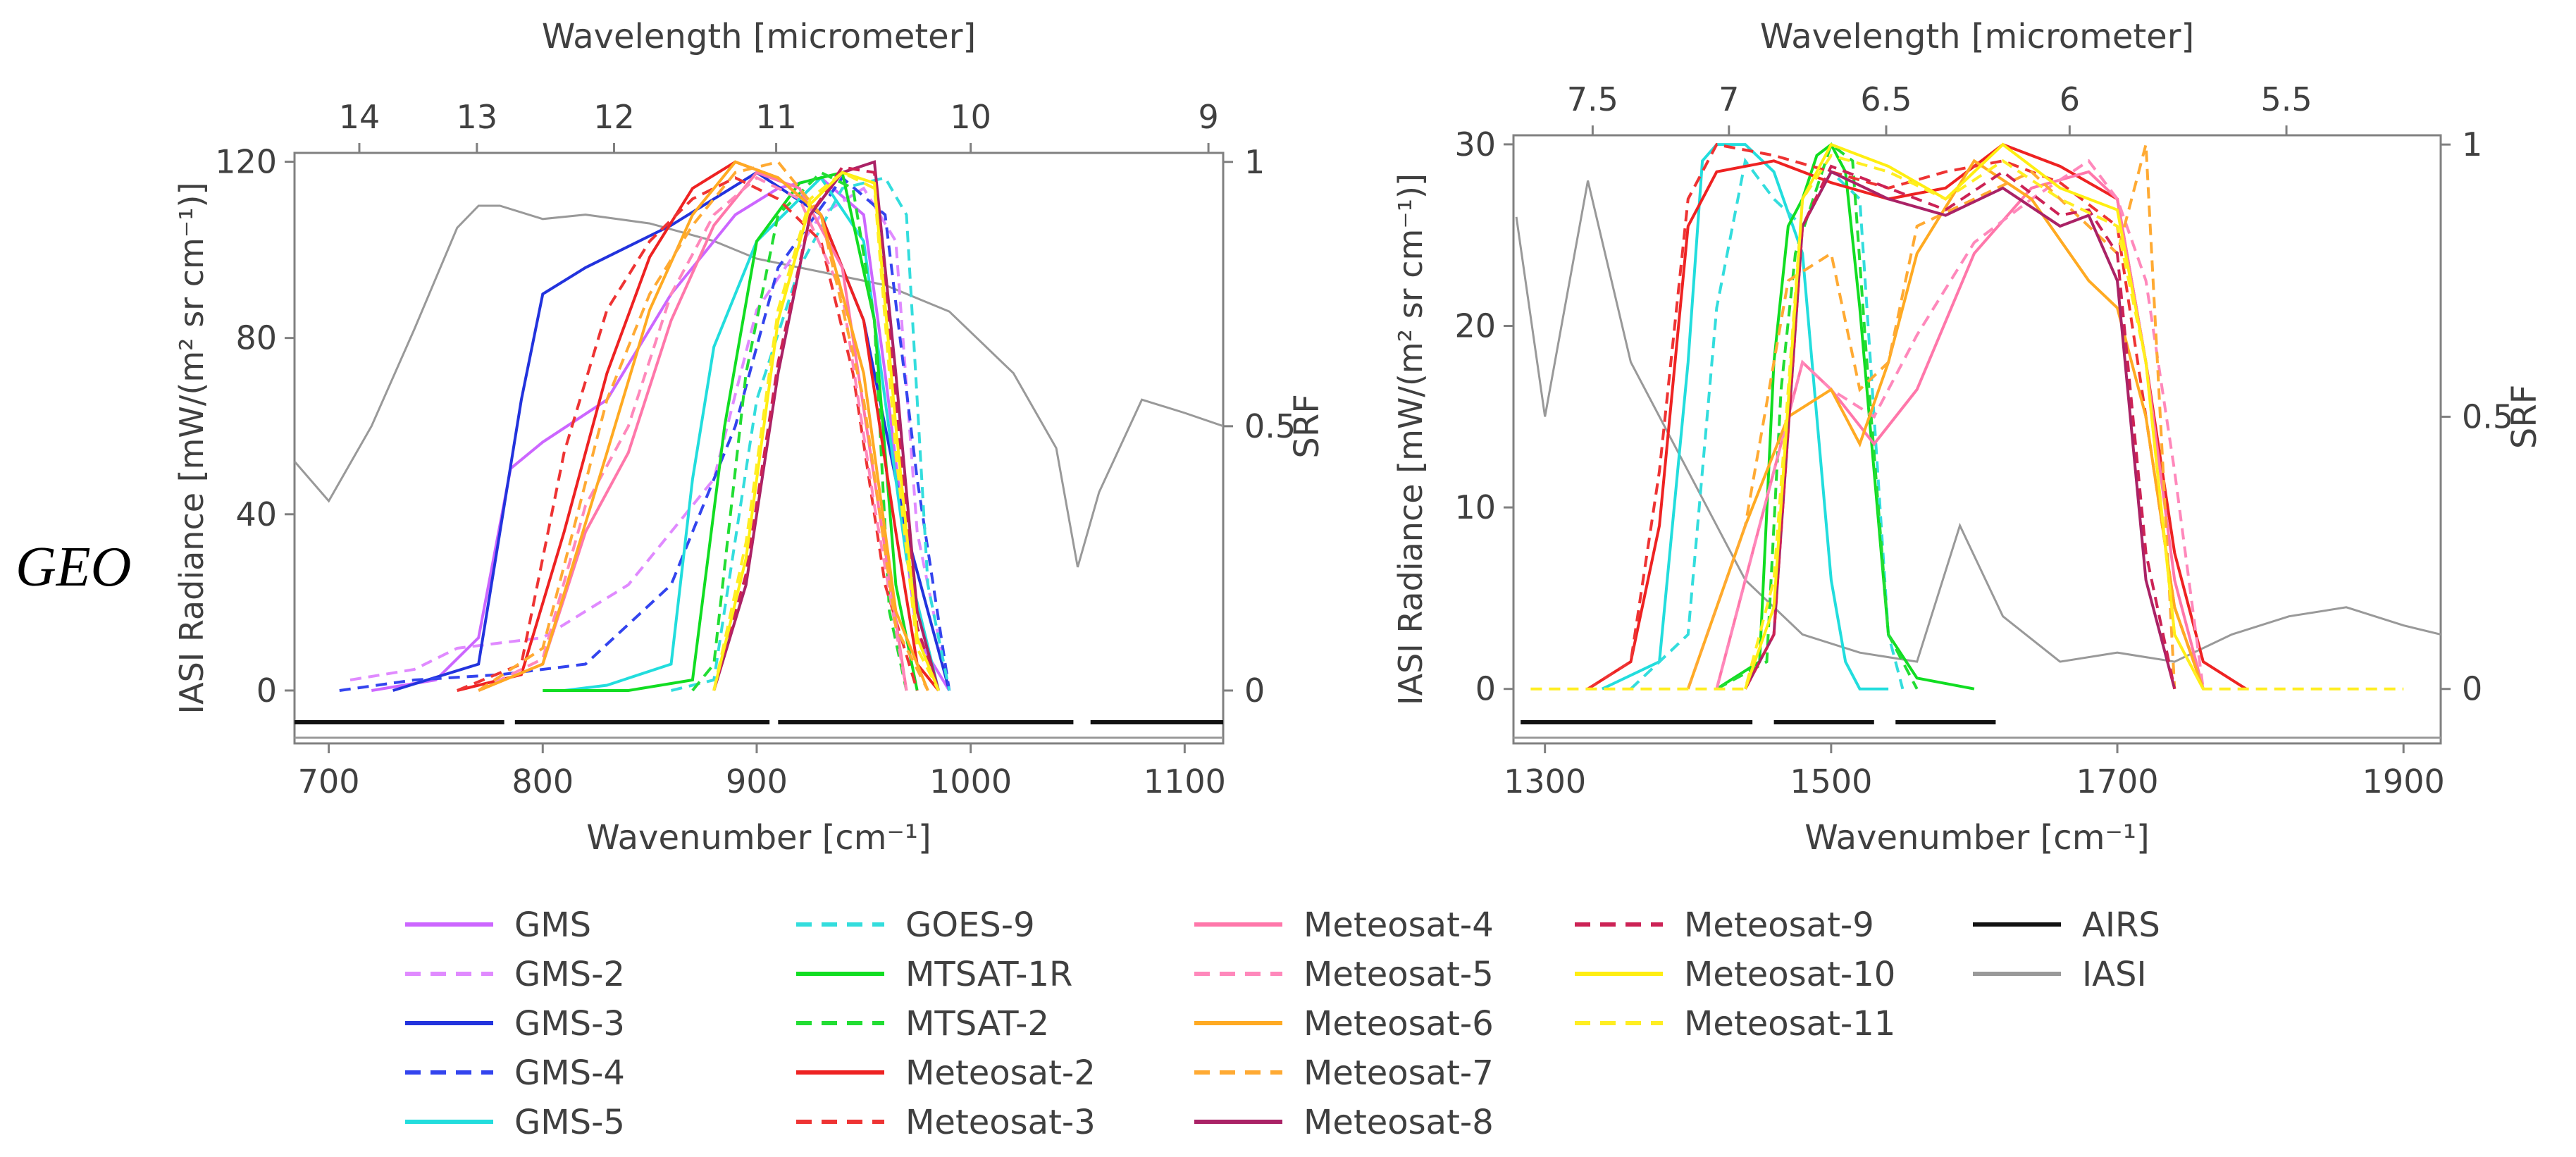  Describe the element at coordinates (1779, 925) in the screenshot. I see `legend-label: Meteosat-9` at that location.